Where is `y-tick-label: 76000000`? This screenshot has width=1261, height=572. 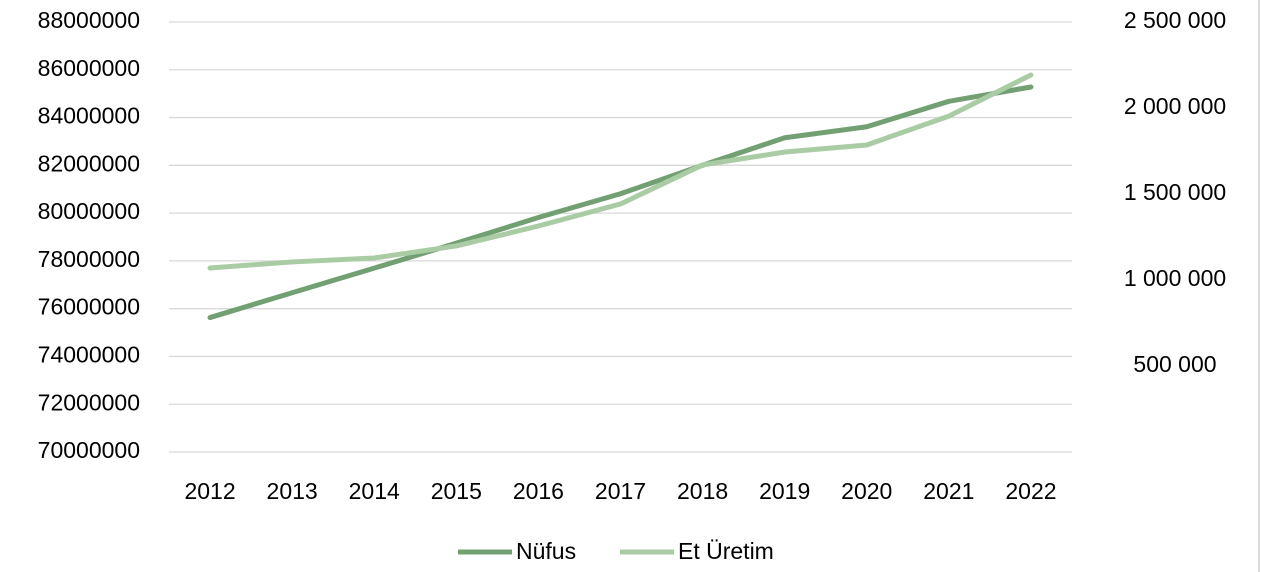
y-tick-label: 76000000 is located at coordinates (89, 307).